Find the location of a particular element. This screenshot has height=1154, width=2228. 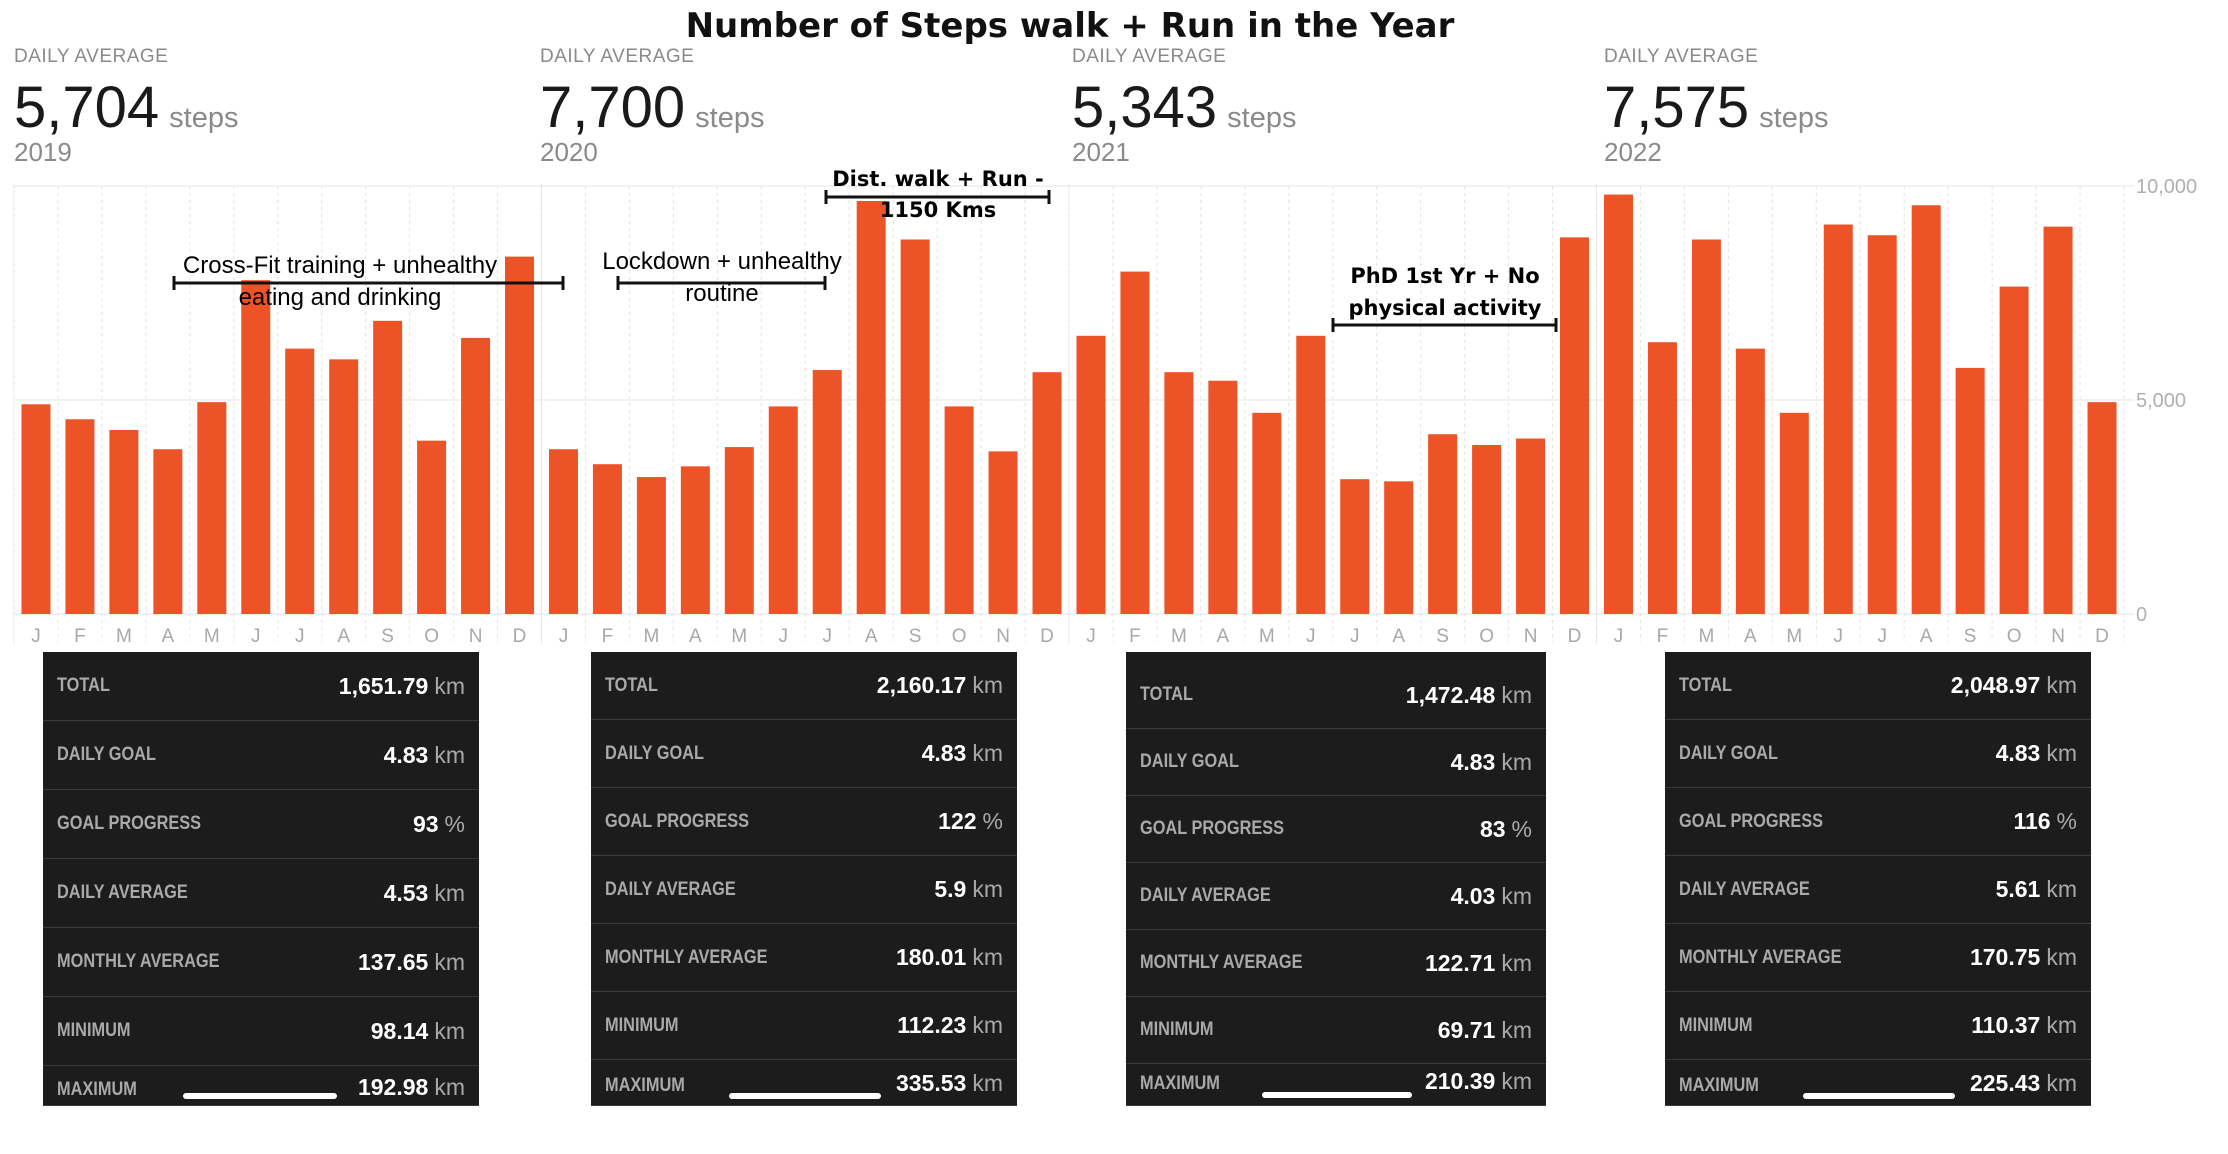

stat-row-total: TOTAL 2,048.97 km is located at coordinates (1878, 686).